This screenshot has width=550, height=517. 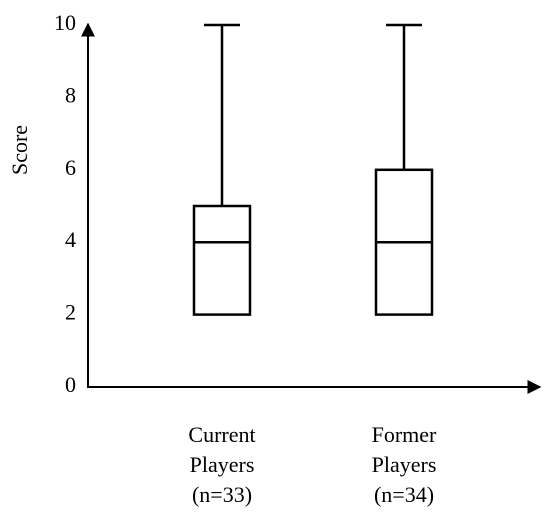 I want to click on y-tick-label: 10, so click(x=65, y=22).